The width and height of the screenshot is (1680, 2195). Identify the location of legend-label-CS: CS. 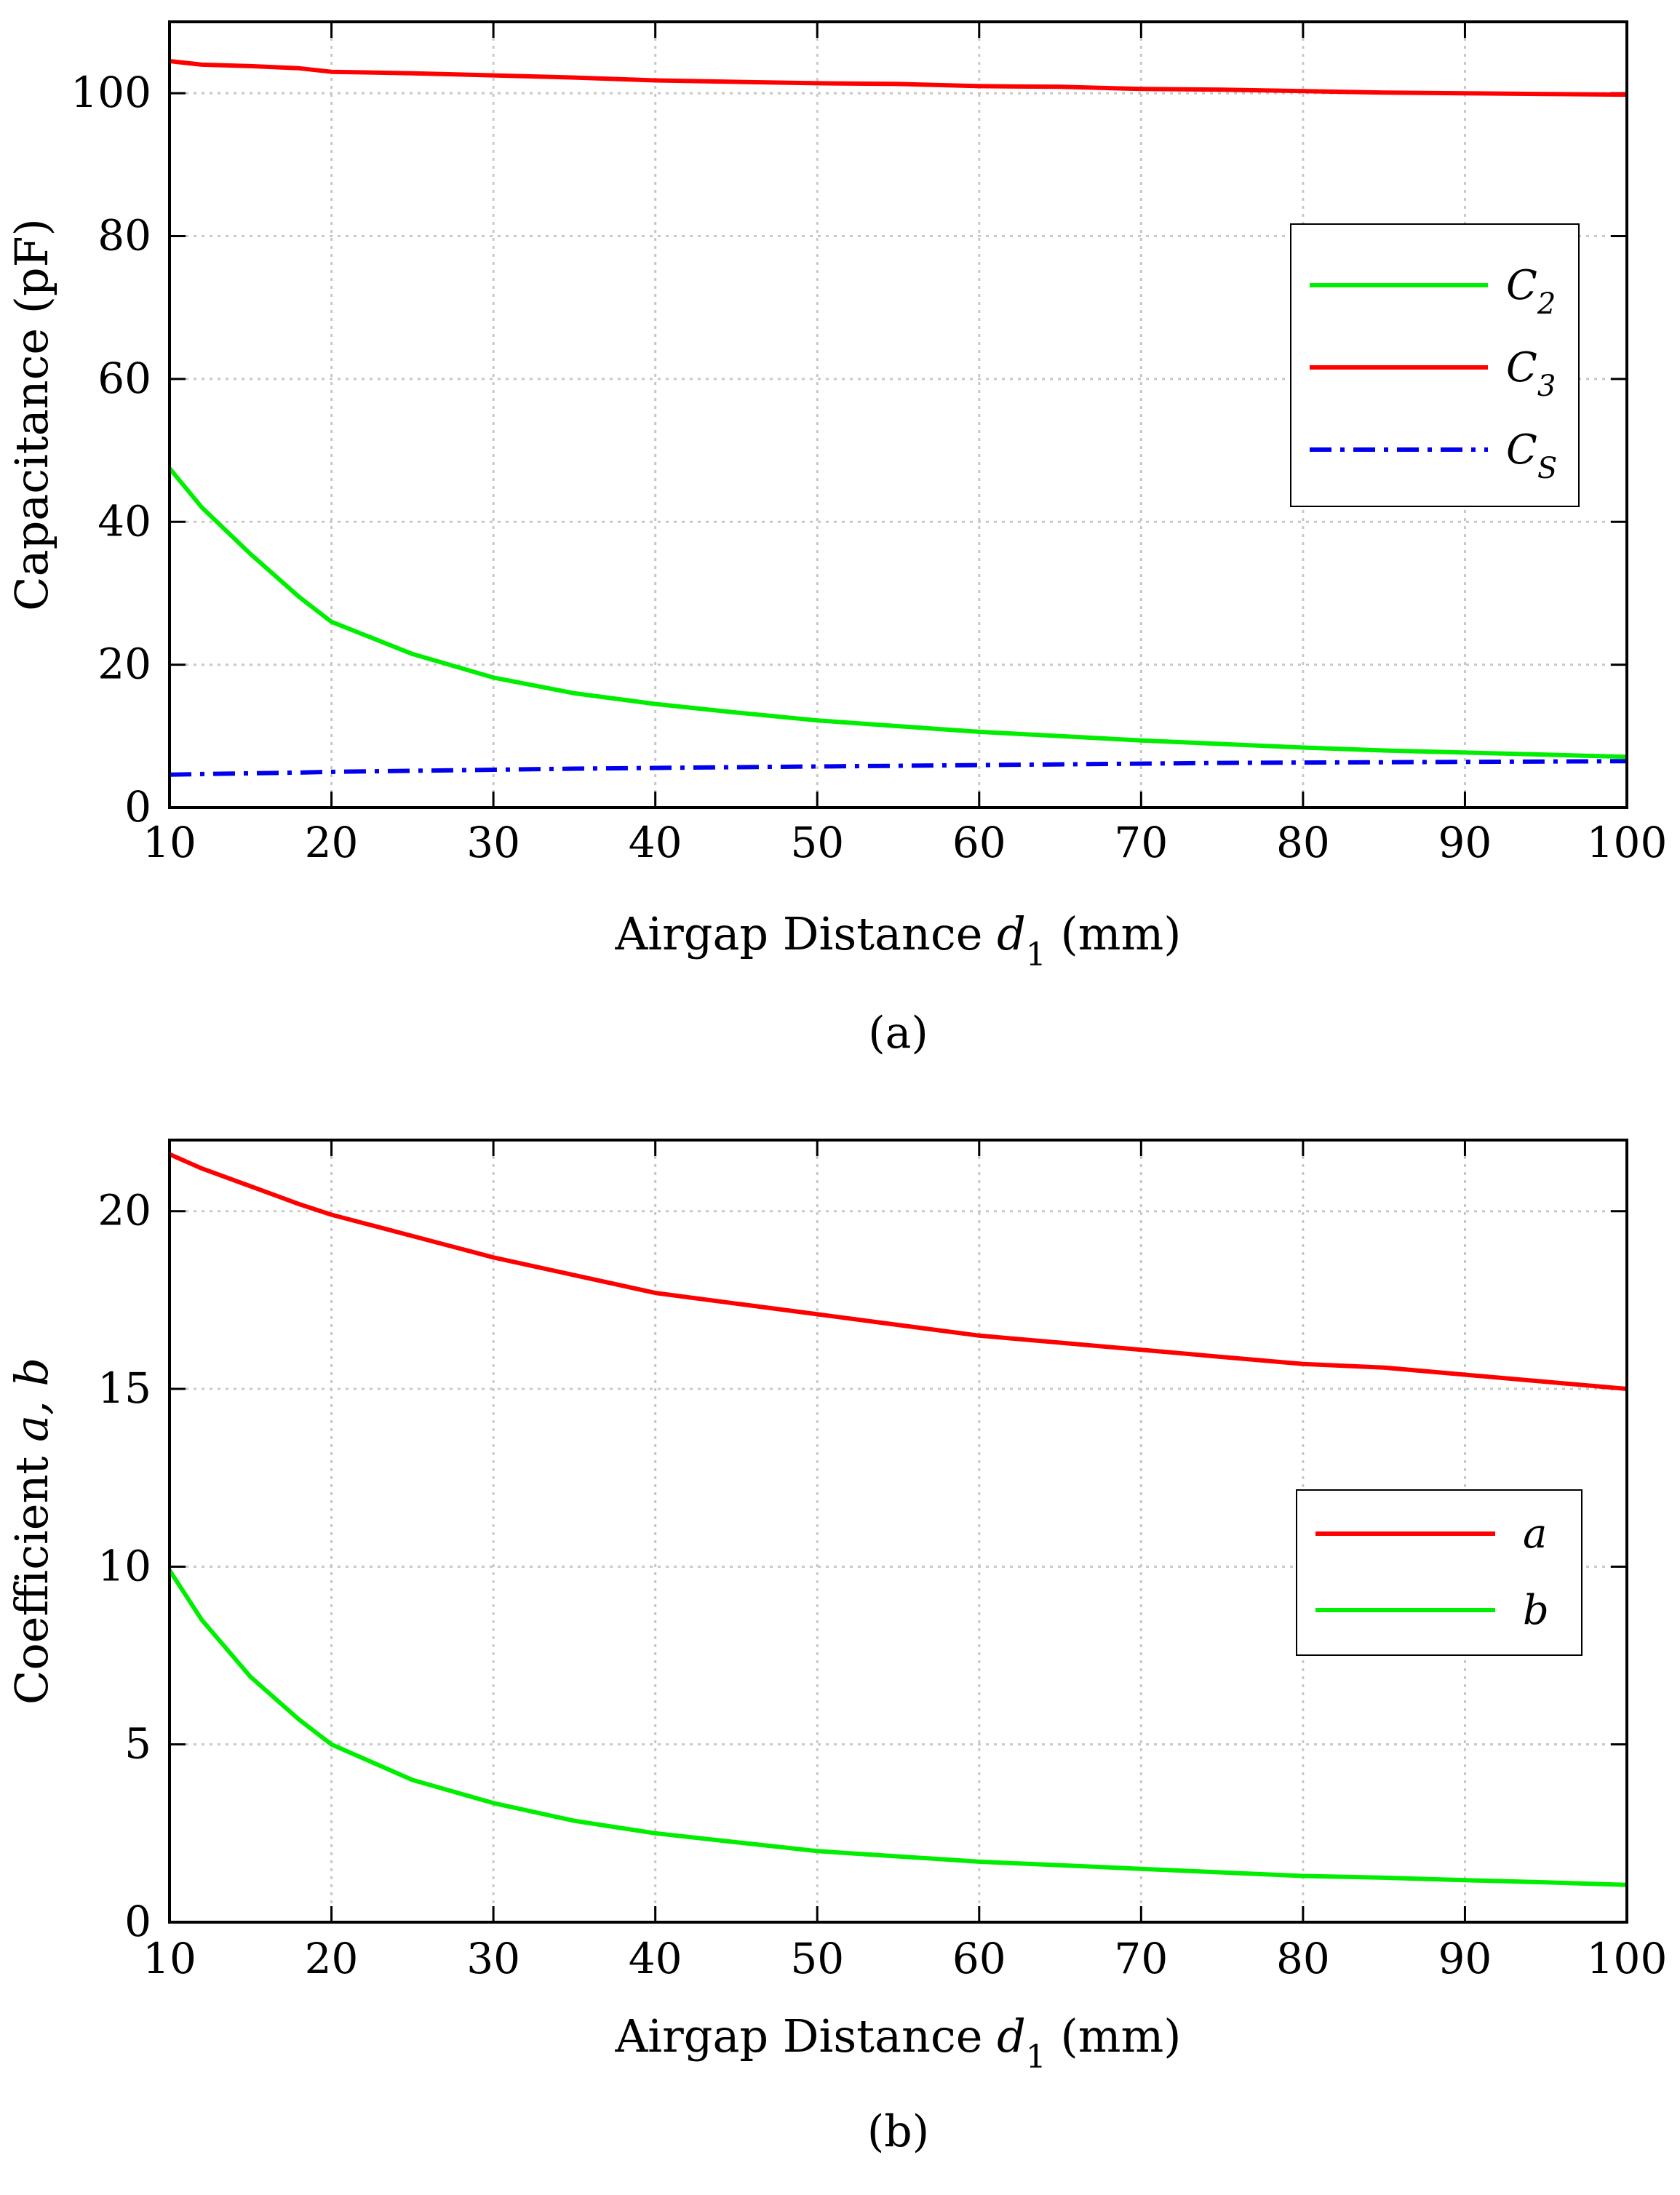
(1531, 455).